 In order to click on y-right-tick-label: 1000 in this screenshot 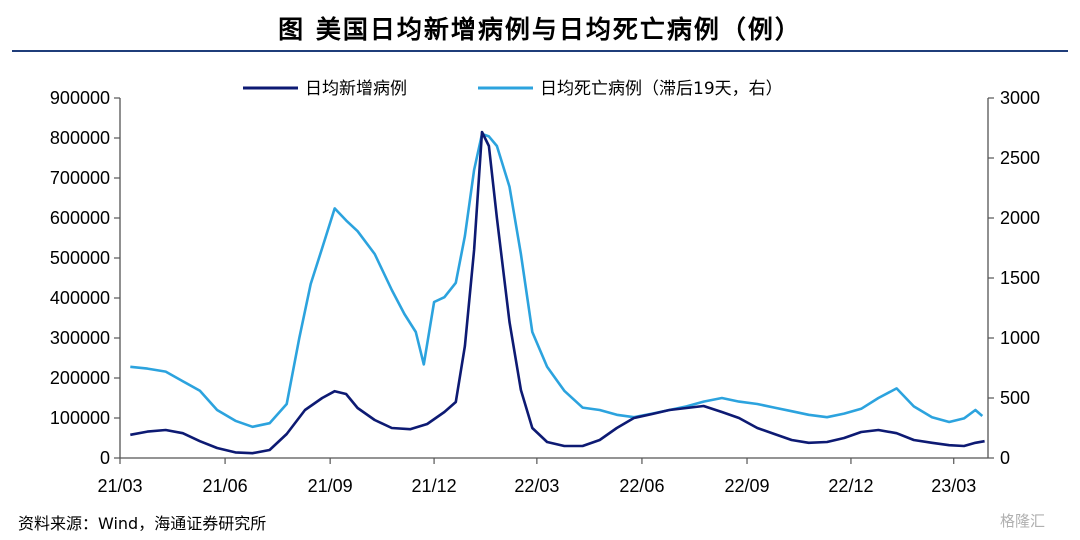, I will do `click(1020, 338)`.